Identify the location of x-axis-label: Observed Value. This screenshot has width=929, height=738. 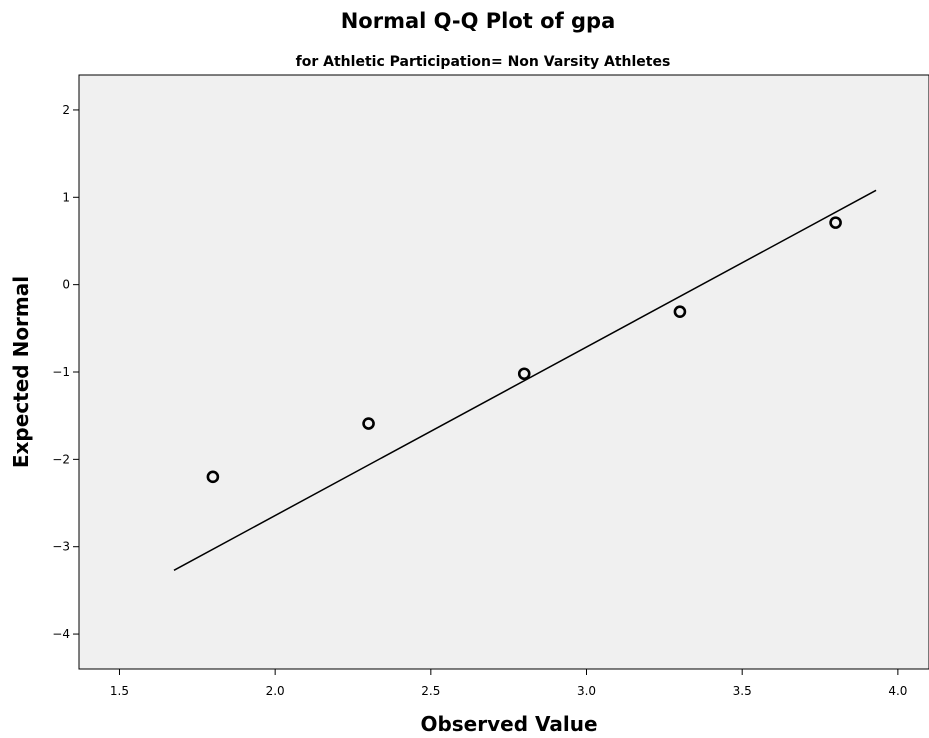
(508, 724).